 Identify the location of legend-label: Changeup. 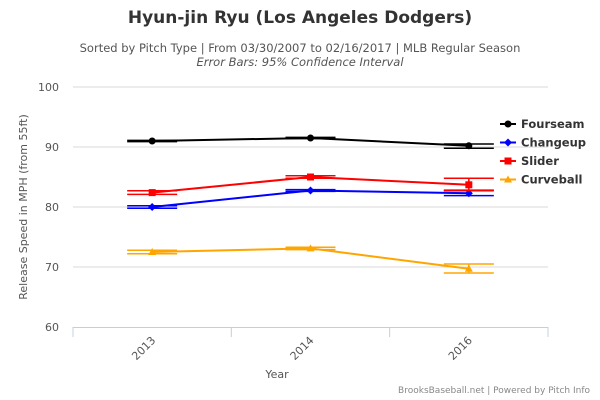
(553, 143).